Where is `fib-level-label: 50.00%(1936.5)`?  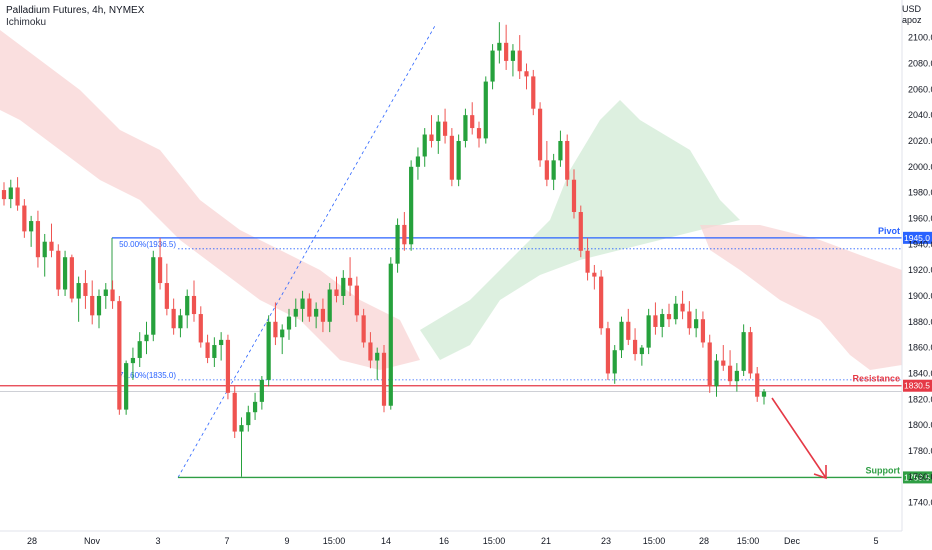 fib-level-label: 50.00%(1936.5) is located at coordinates (147, 244).